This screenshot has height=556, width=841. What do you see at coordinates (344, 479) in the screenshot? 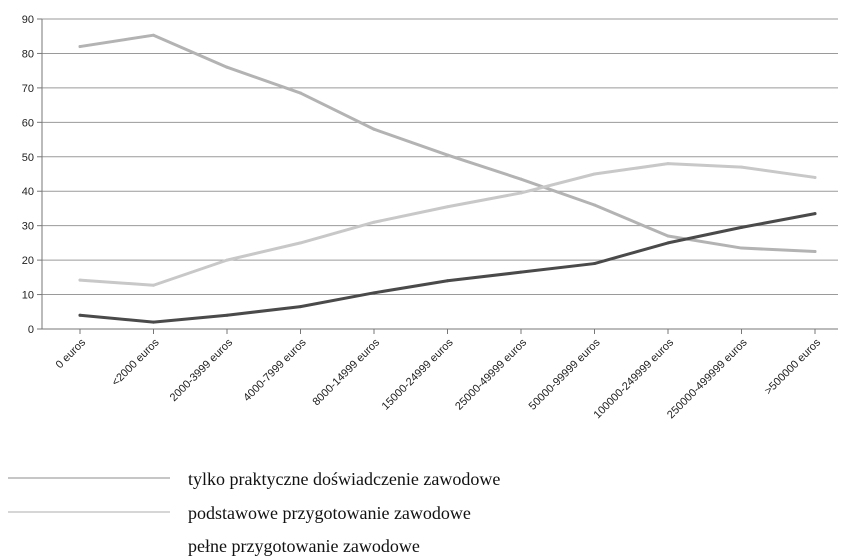
I see `legend-label: tylko praktyczne doświadczenie zawodowe` at bounding box center [344, 479].